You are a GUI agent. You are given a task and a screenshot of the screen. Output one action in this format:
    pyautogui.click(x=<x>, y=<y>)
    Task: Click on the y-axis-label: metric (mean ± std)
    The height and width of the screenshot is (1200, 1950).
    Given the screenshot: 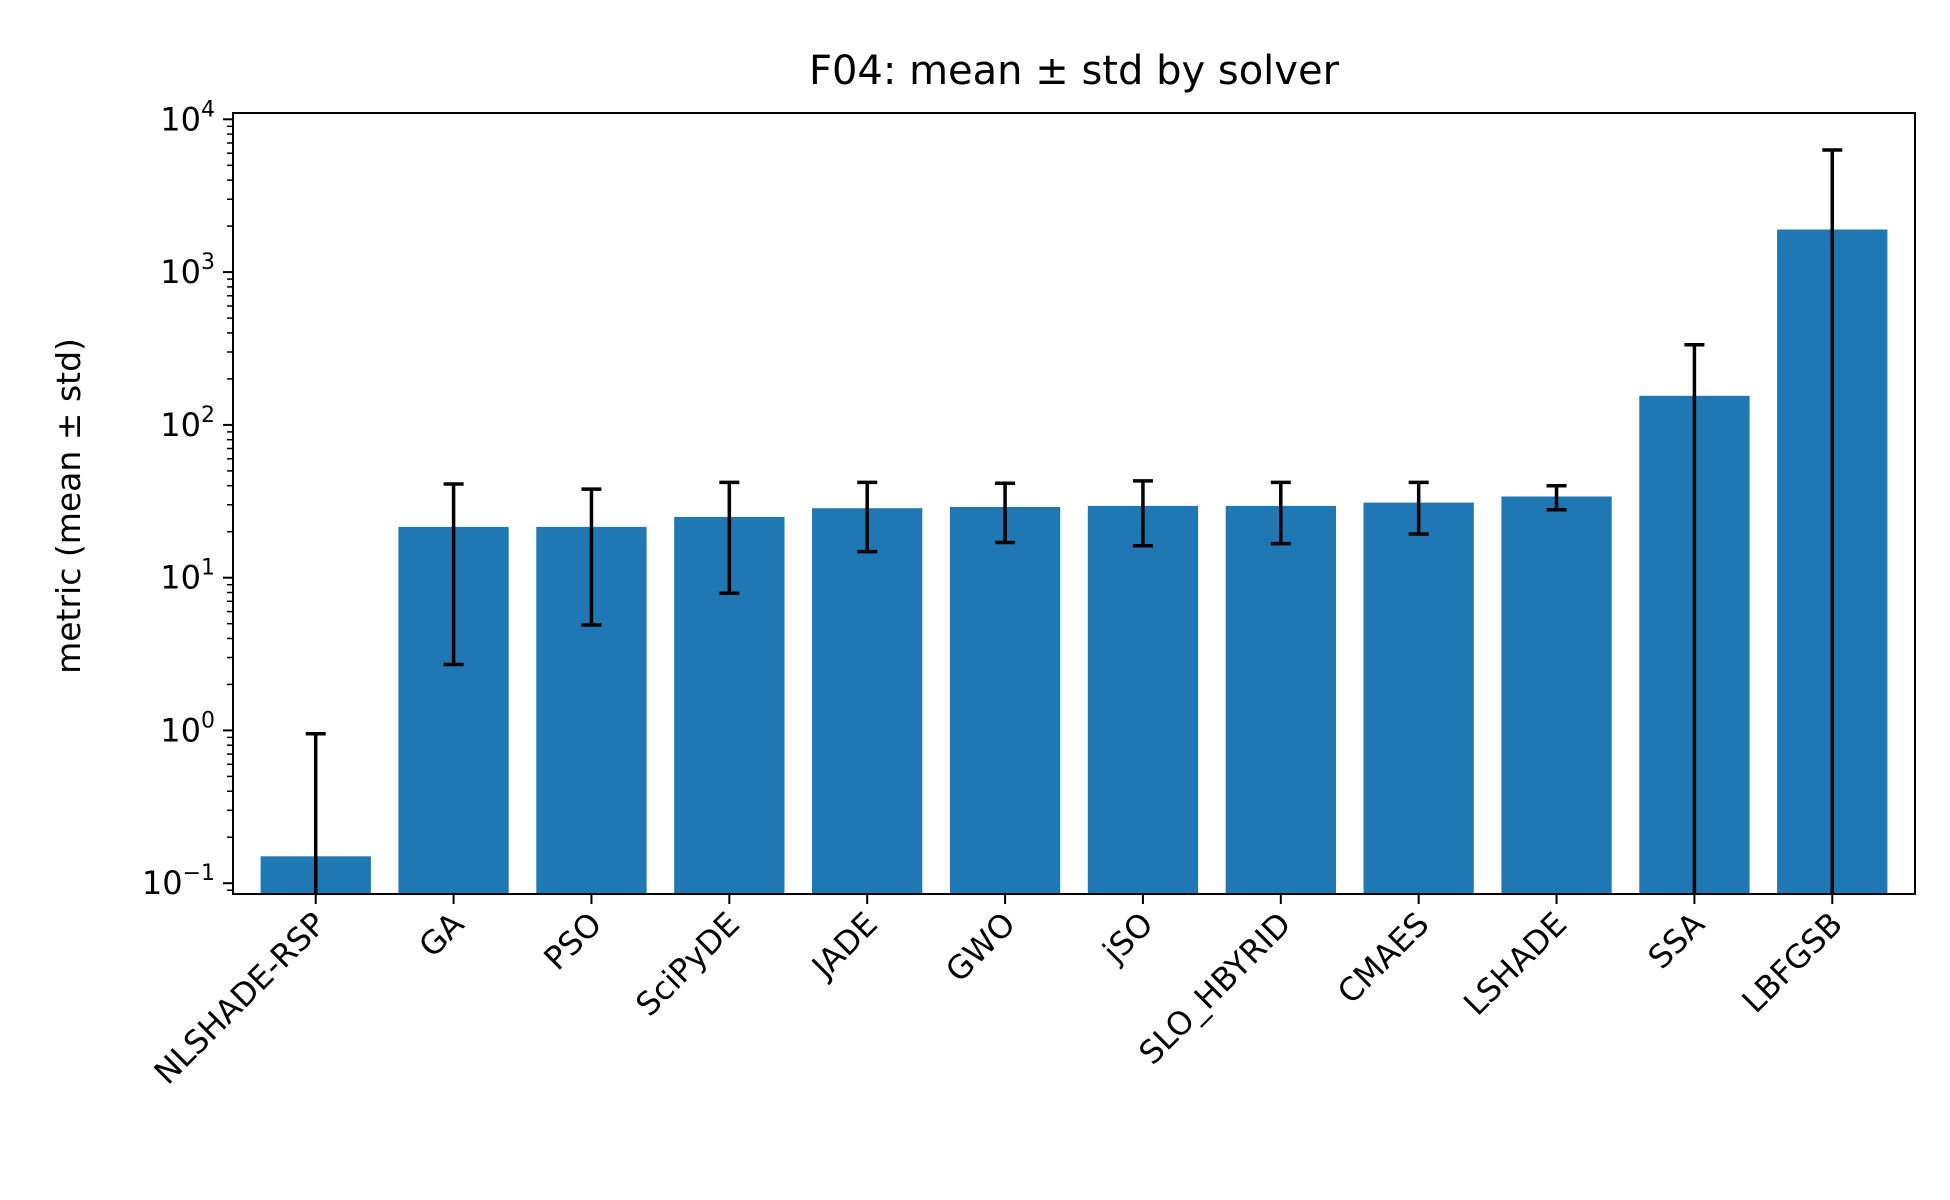 What is the action you would take?
    pyautogui.click(x=68, y=506)
    